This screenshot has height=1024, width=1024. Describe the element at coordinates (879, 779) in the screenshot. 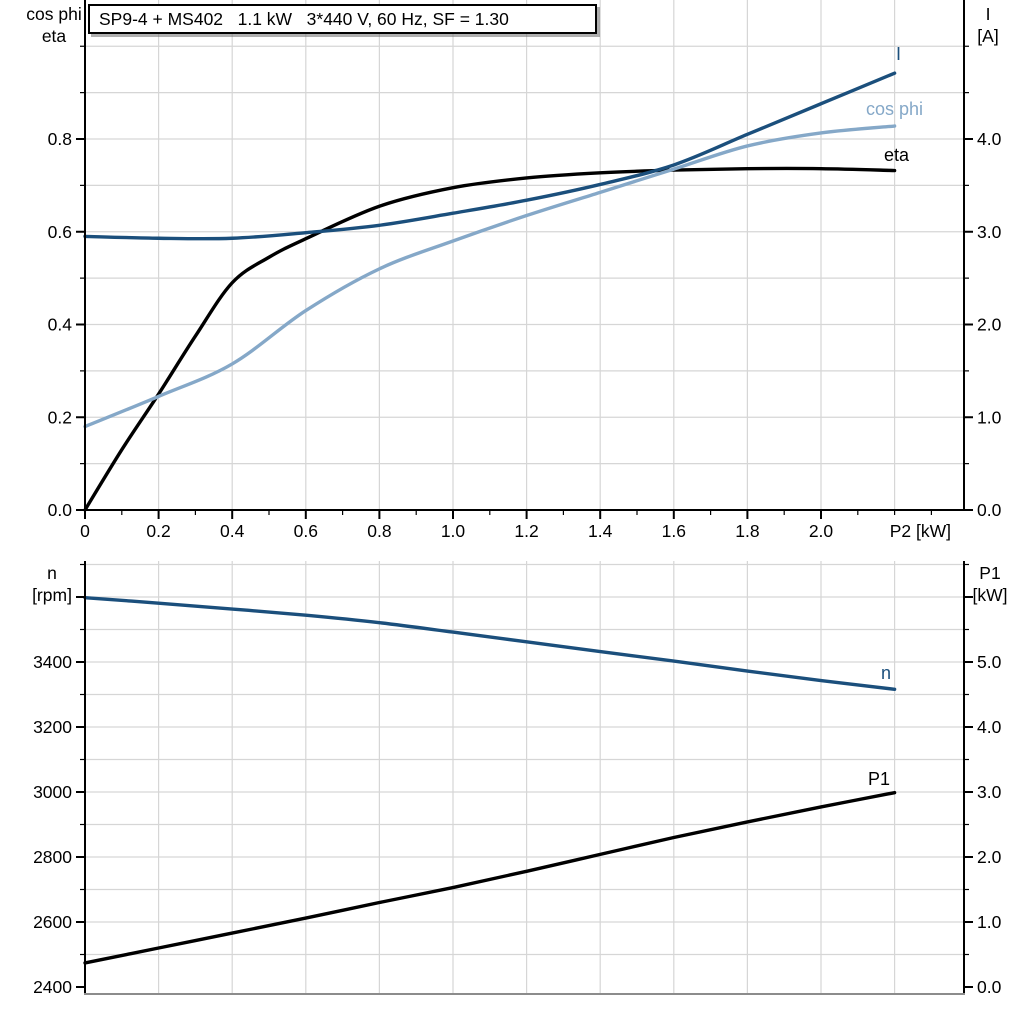

I see `curve-label-P1: P1` at that location.